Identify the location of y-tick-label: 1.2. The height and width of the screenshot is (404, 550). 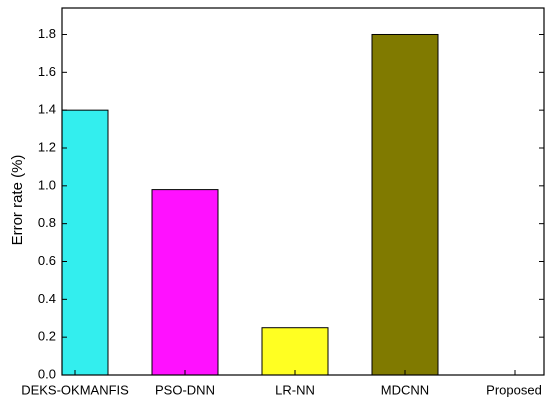
(47, 146).